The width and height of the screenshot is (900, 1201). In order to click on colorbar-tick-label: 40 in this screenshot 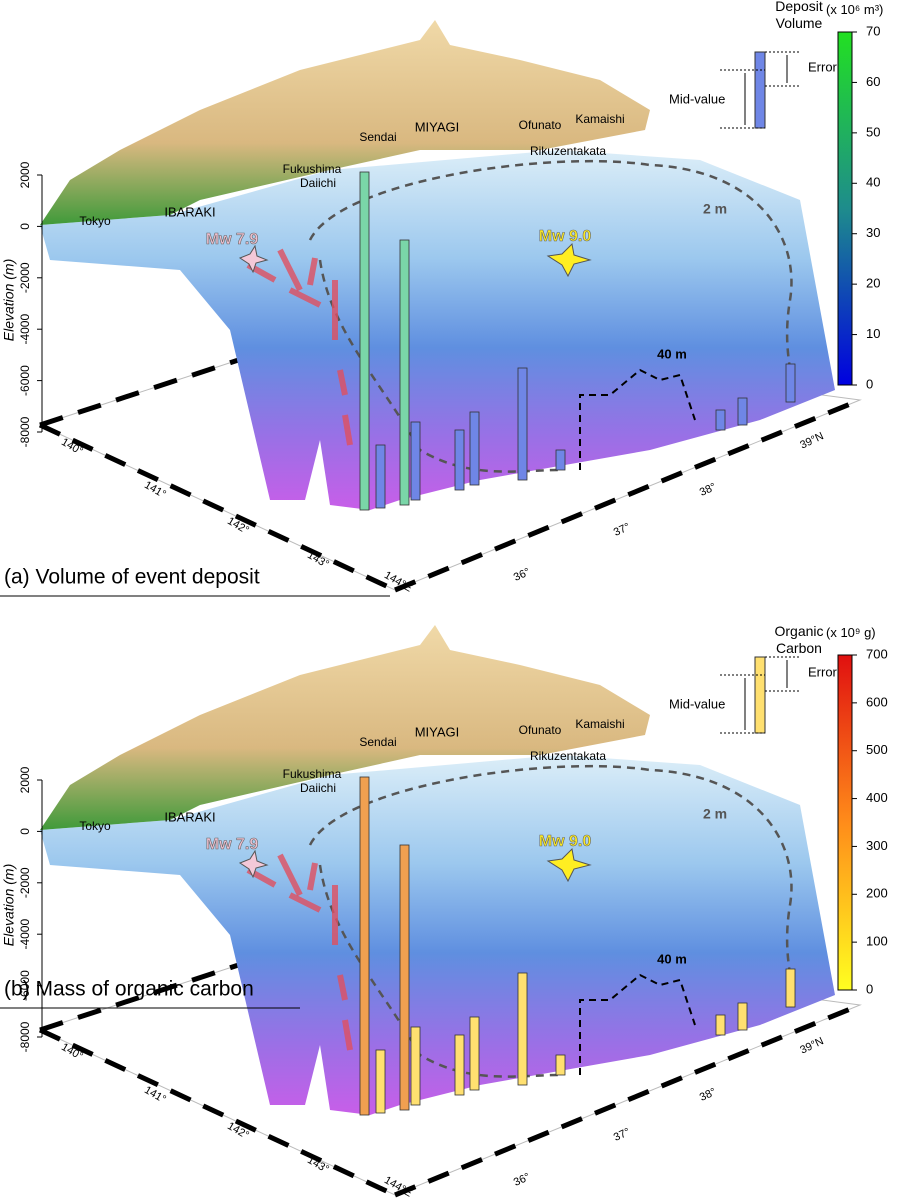, I will do `click(873, 182)`.